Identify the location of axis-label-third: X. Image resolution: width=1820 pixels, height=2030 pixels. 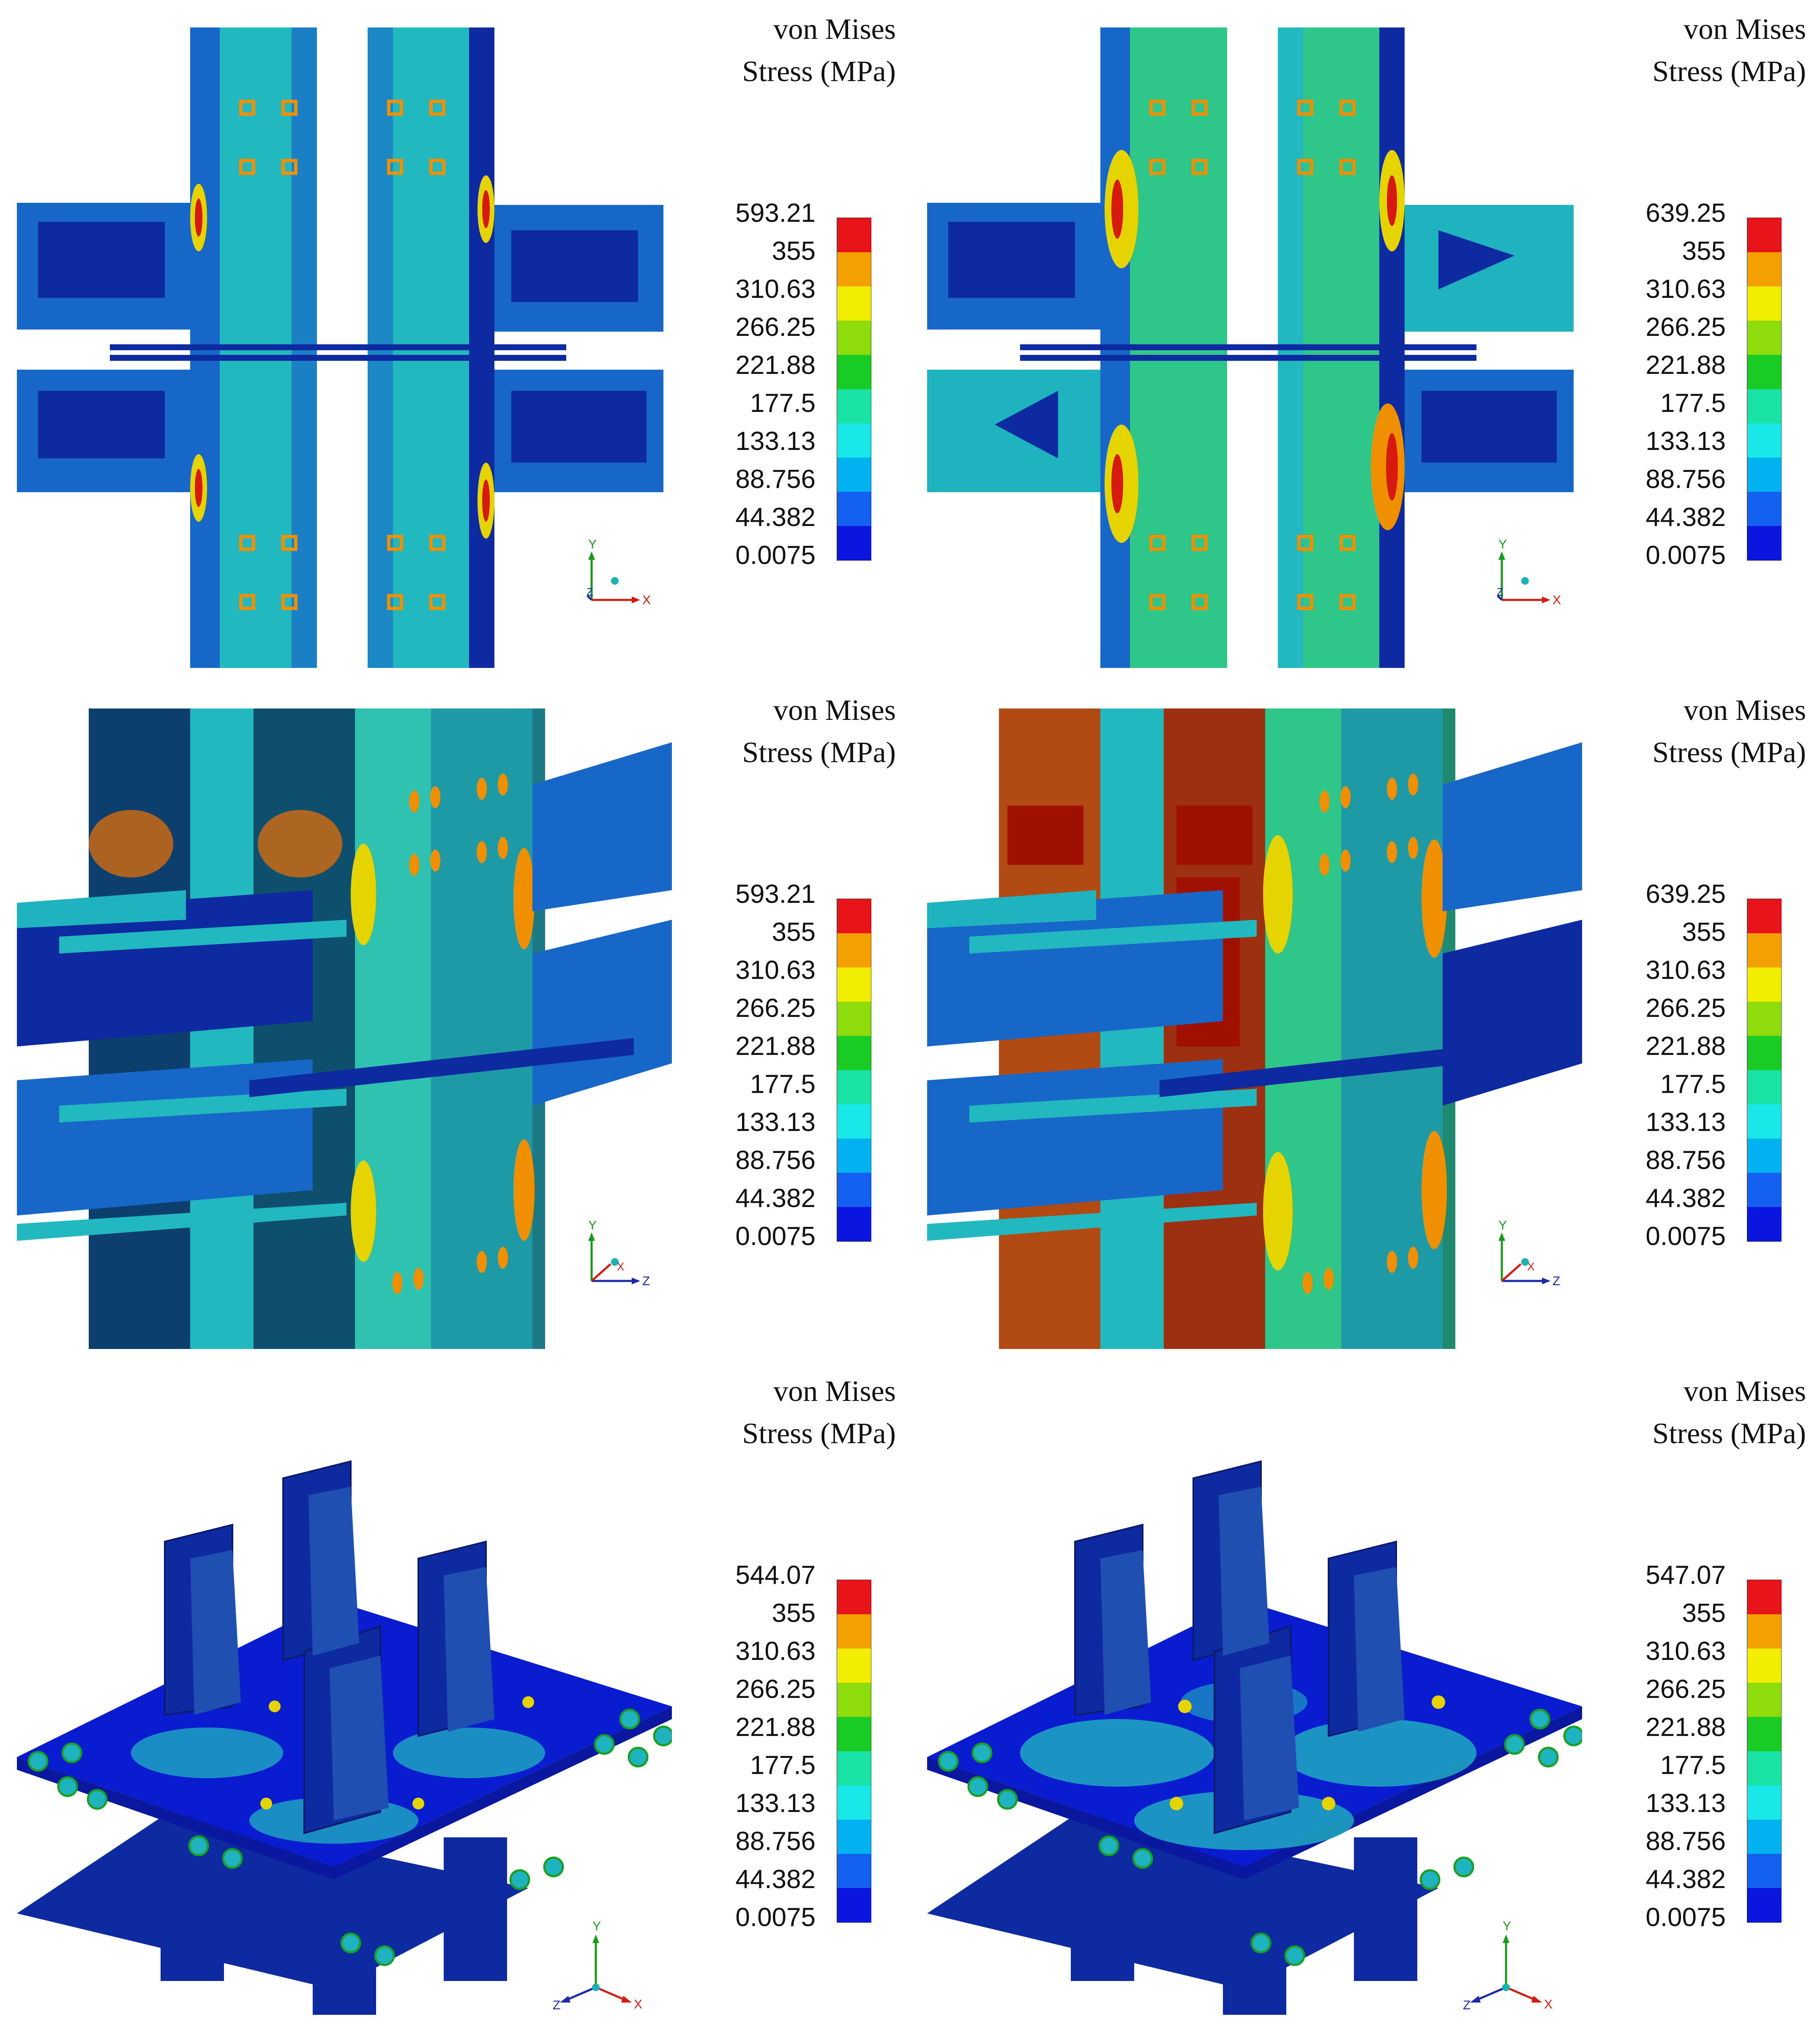
(620, 1266).